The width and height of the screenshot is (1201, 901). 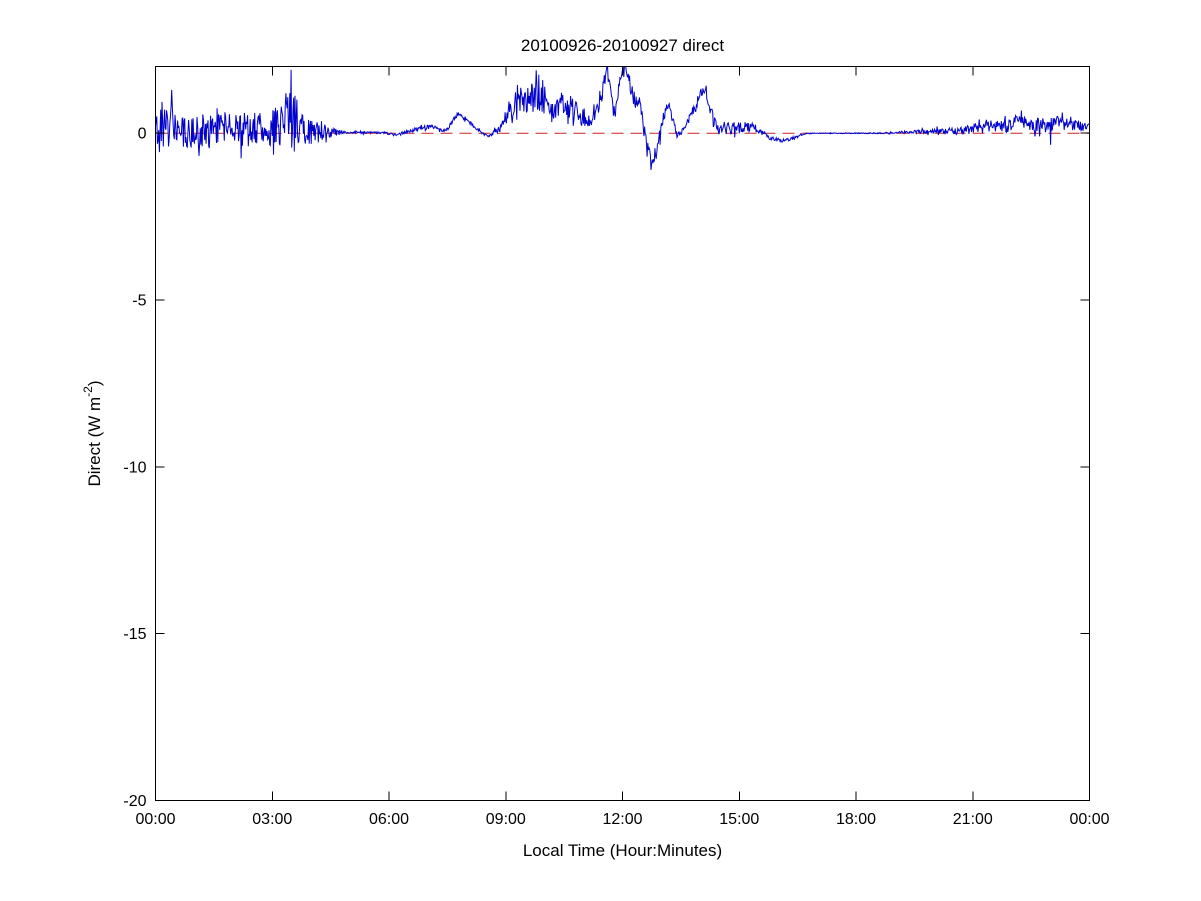 What do you see at coordinates (622, 819) in the screenshot?
I see `x-tick-label: 12:00` at bounding box center [622, 819].